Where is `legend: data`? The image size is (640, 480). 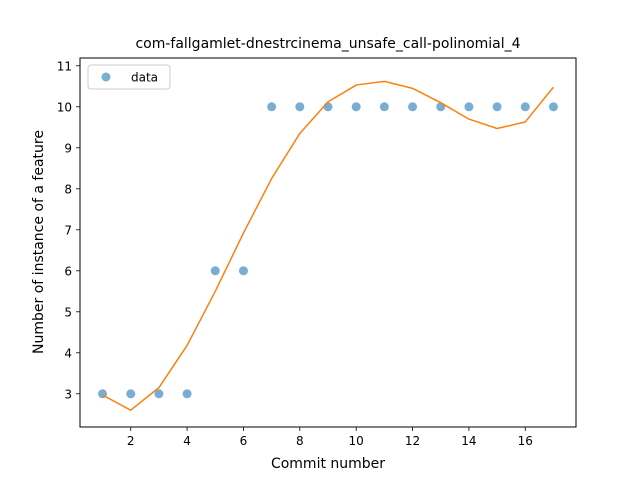
legend: data is located at coordinates (129, 77).